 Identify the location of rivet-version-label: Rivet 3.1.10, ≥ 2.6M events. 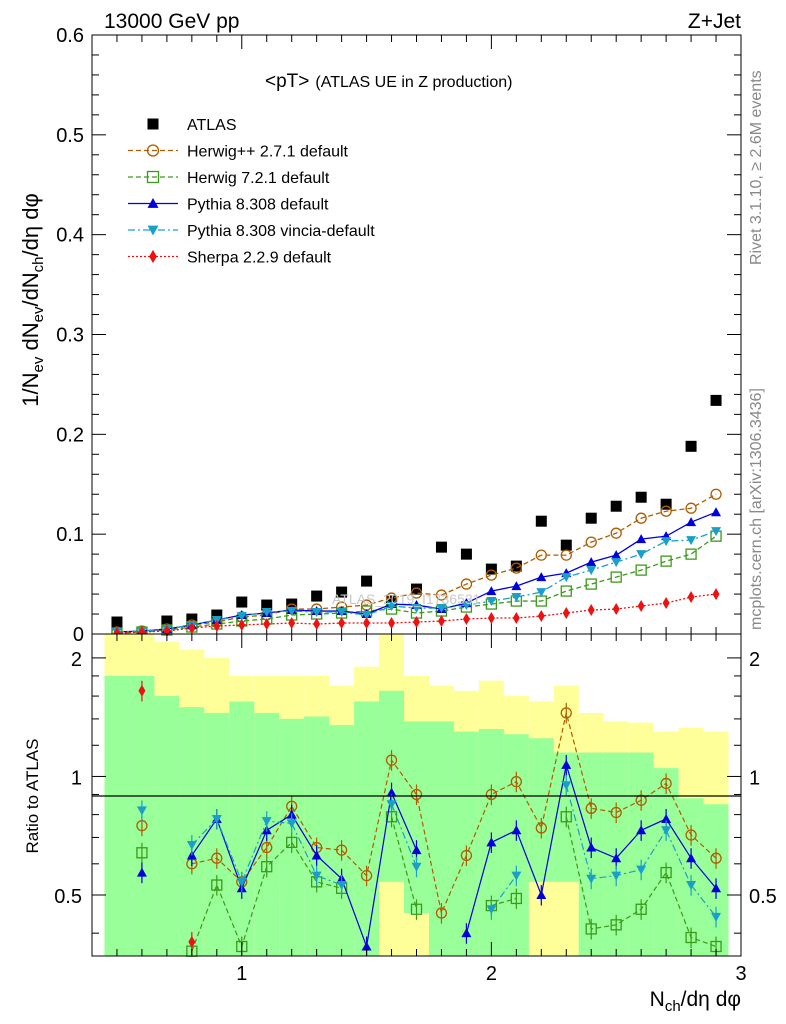
(756, 167).